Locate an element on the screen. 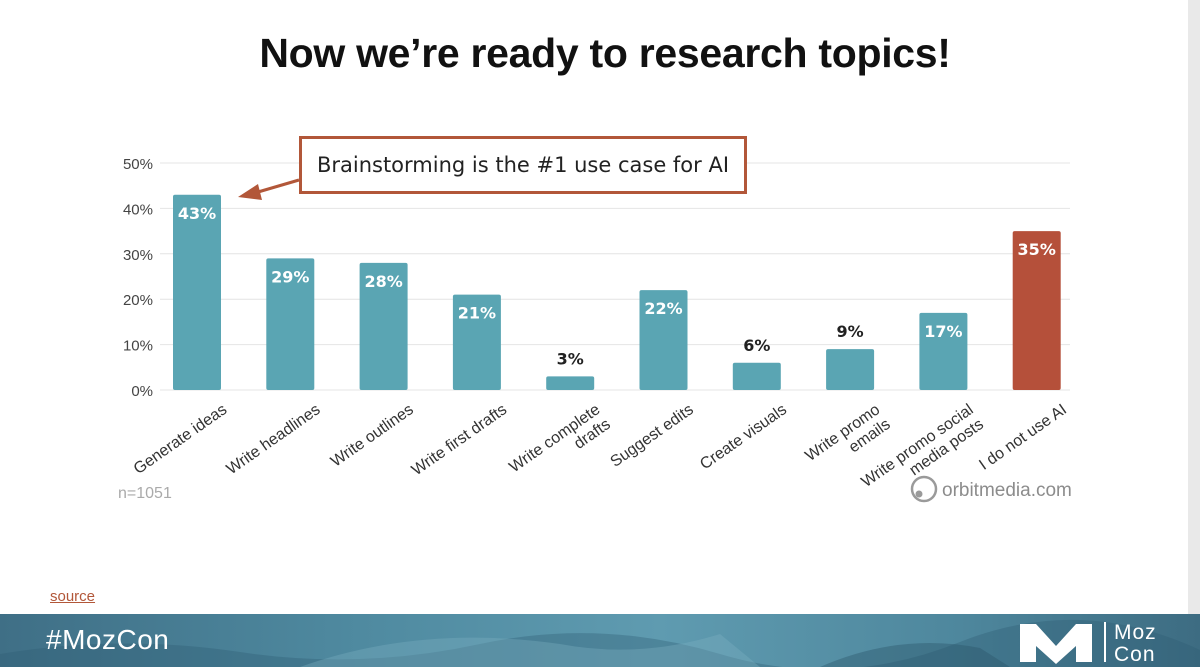 The image size is (1200, 667). callout-box: Brainstorming is the #1 use case for AI is located at coordinates (523, 165).